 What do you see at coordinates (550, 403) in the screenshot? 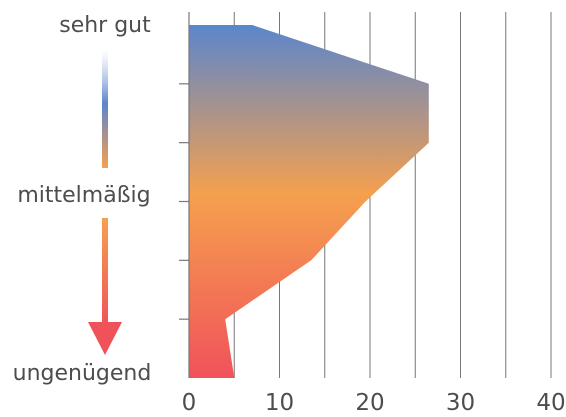
I see `x-tick-label: 40` at bounding box center [550, 403].